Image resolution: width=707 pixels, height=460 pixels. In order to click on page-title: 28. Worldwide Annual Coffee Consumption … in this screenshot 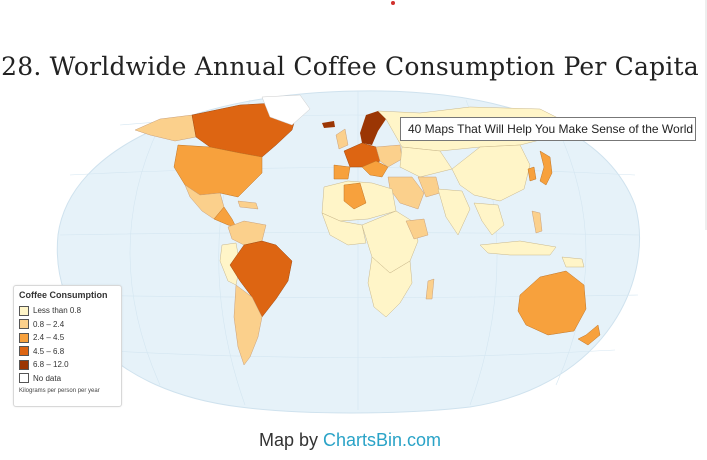, I will do `click(350, 66)`.